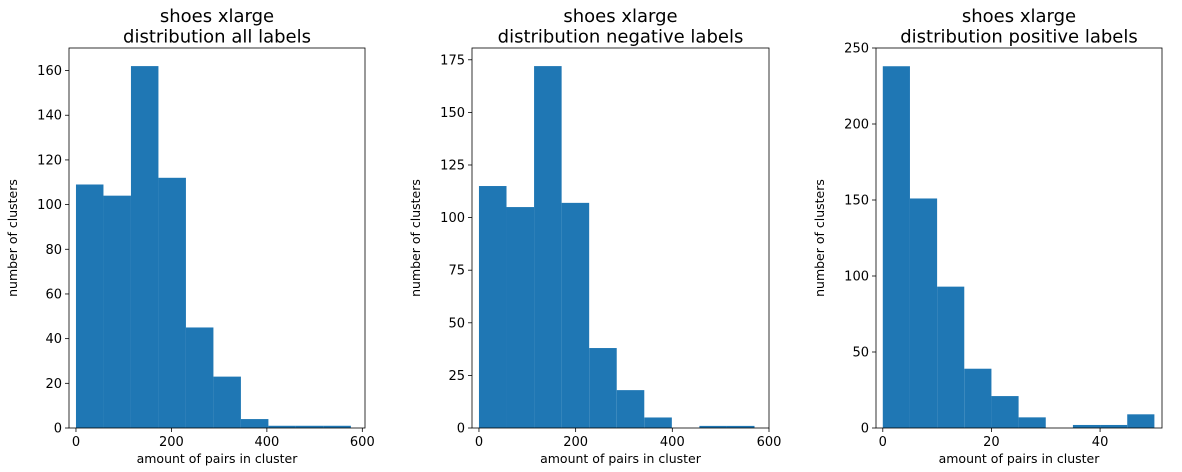 This screenshot has height=472, width=1182. Describe the element at coordinates (856, 49) in the screenshot. I see `y-tick-label: 250` at that location.